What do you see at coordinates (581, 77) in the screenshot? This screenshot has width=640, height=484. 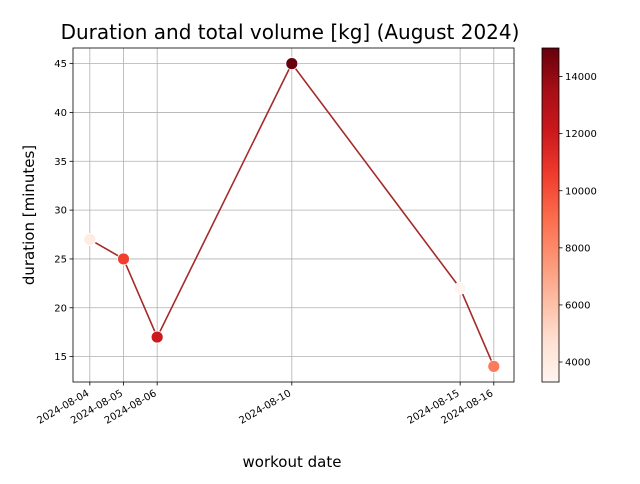 I see `colorbar-tick-label: 14000` at bounding box center [581, 77].